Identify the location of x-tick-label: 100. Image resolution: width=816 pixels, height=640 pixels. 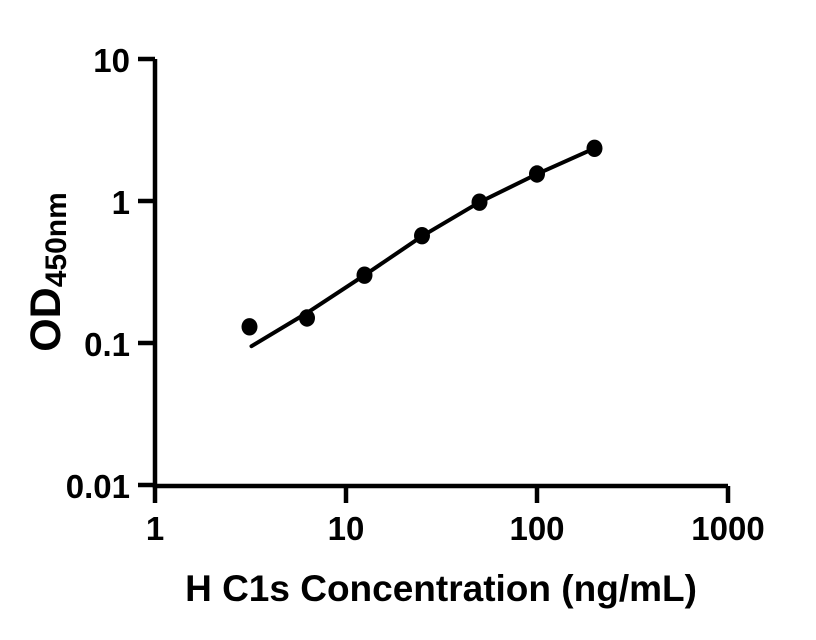
(536, 528).